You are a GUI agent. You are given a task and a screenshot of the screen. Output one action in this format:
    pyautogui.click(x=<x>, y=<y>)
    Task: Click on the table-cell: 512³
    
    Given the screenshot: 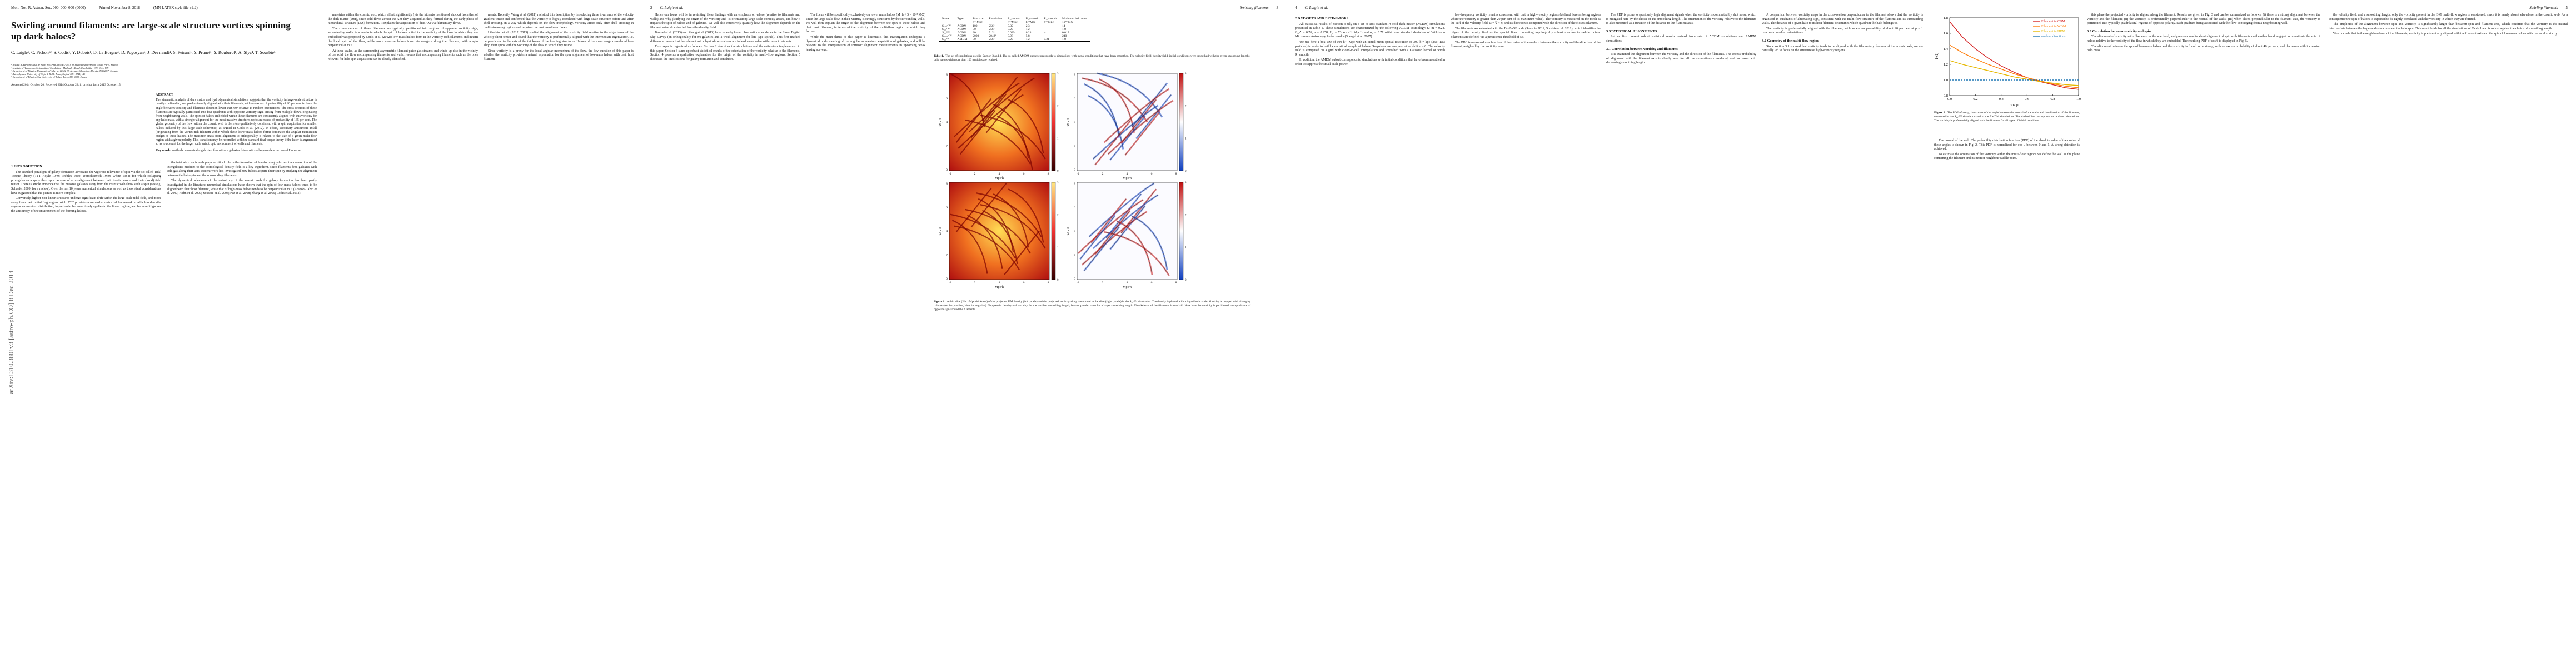 What is the action you would take?
    pyautogui.click(x=992, y=32)
    